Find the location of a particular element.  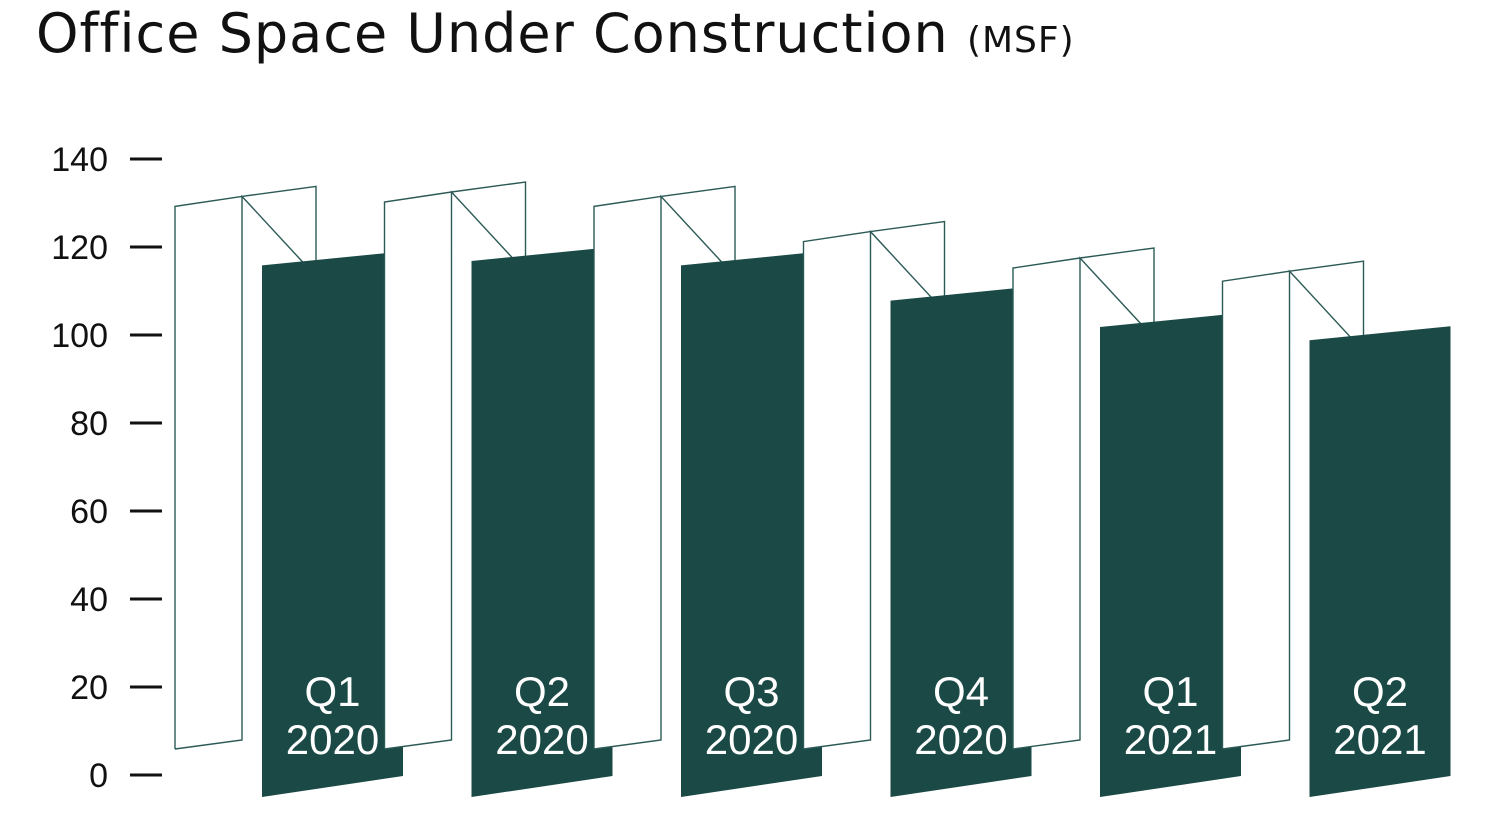

y-tick-label: 80 is located at coordinates (89, 424).